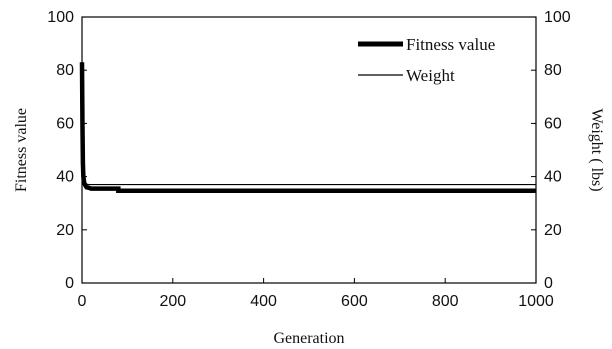 This screenshot has height=349, width=612. Describe the element at coordinates (553, 177) in the screenshot. I see `y-tick-label-right: 40` at that location.